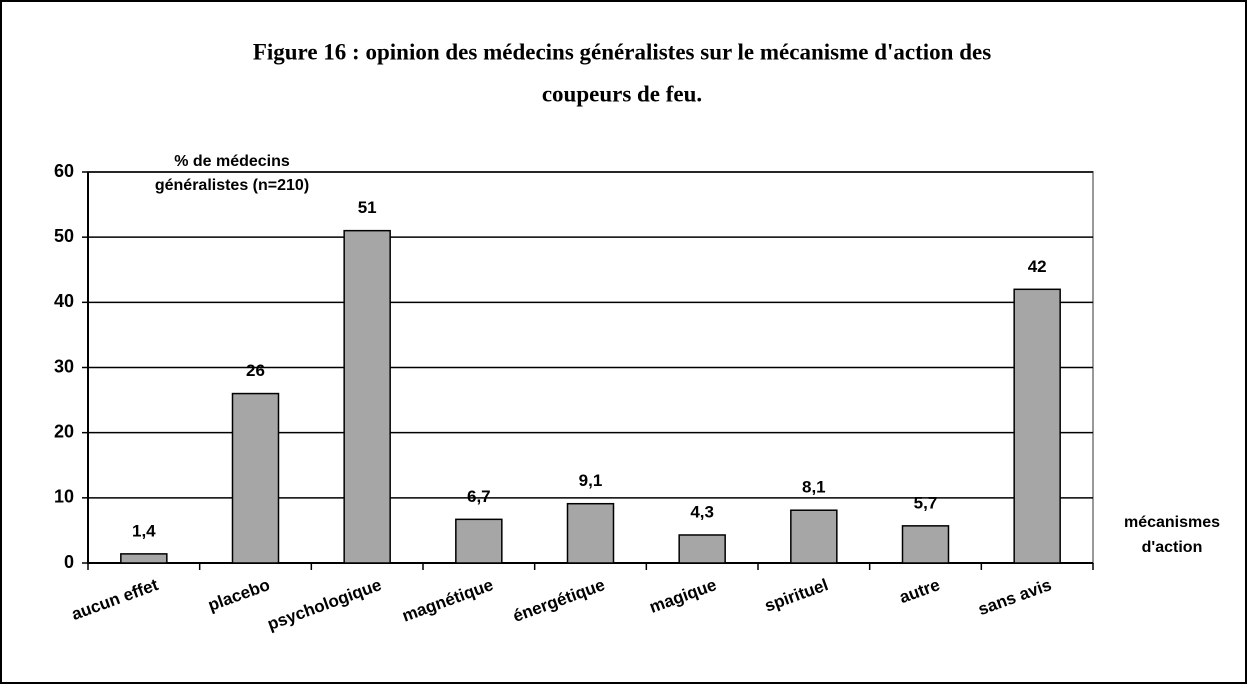 Image resolution: width=1247 pixels, height=684 pixels. What do you see at coordinates (69, 562) in the screenshot?
I see `y-tick-label: 0` at bounding box center [69, 562].